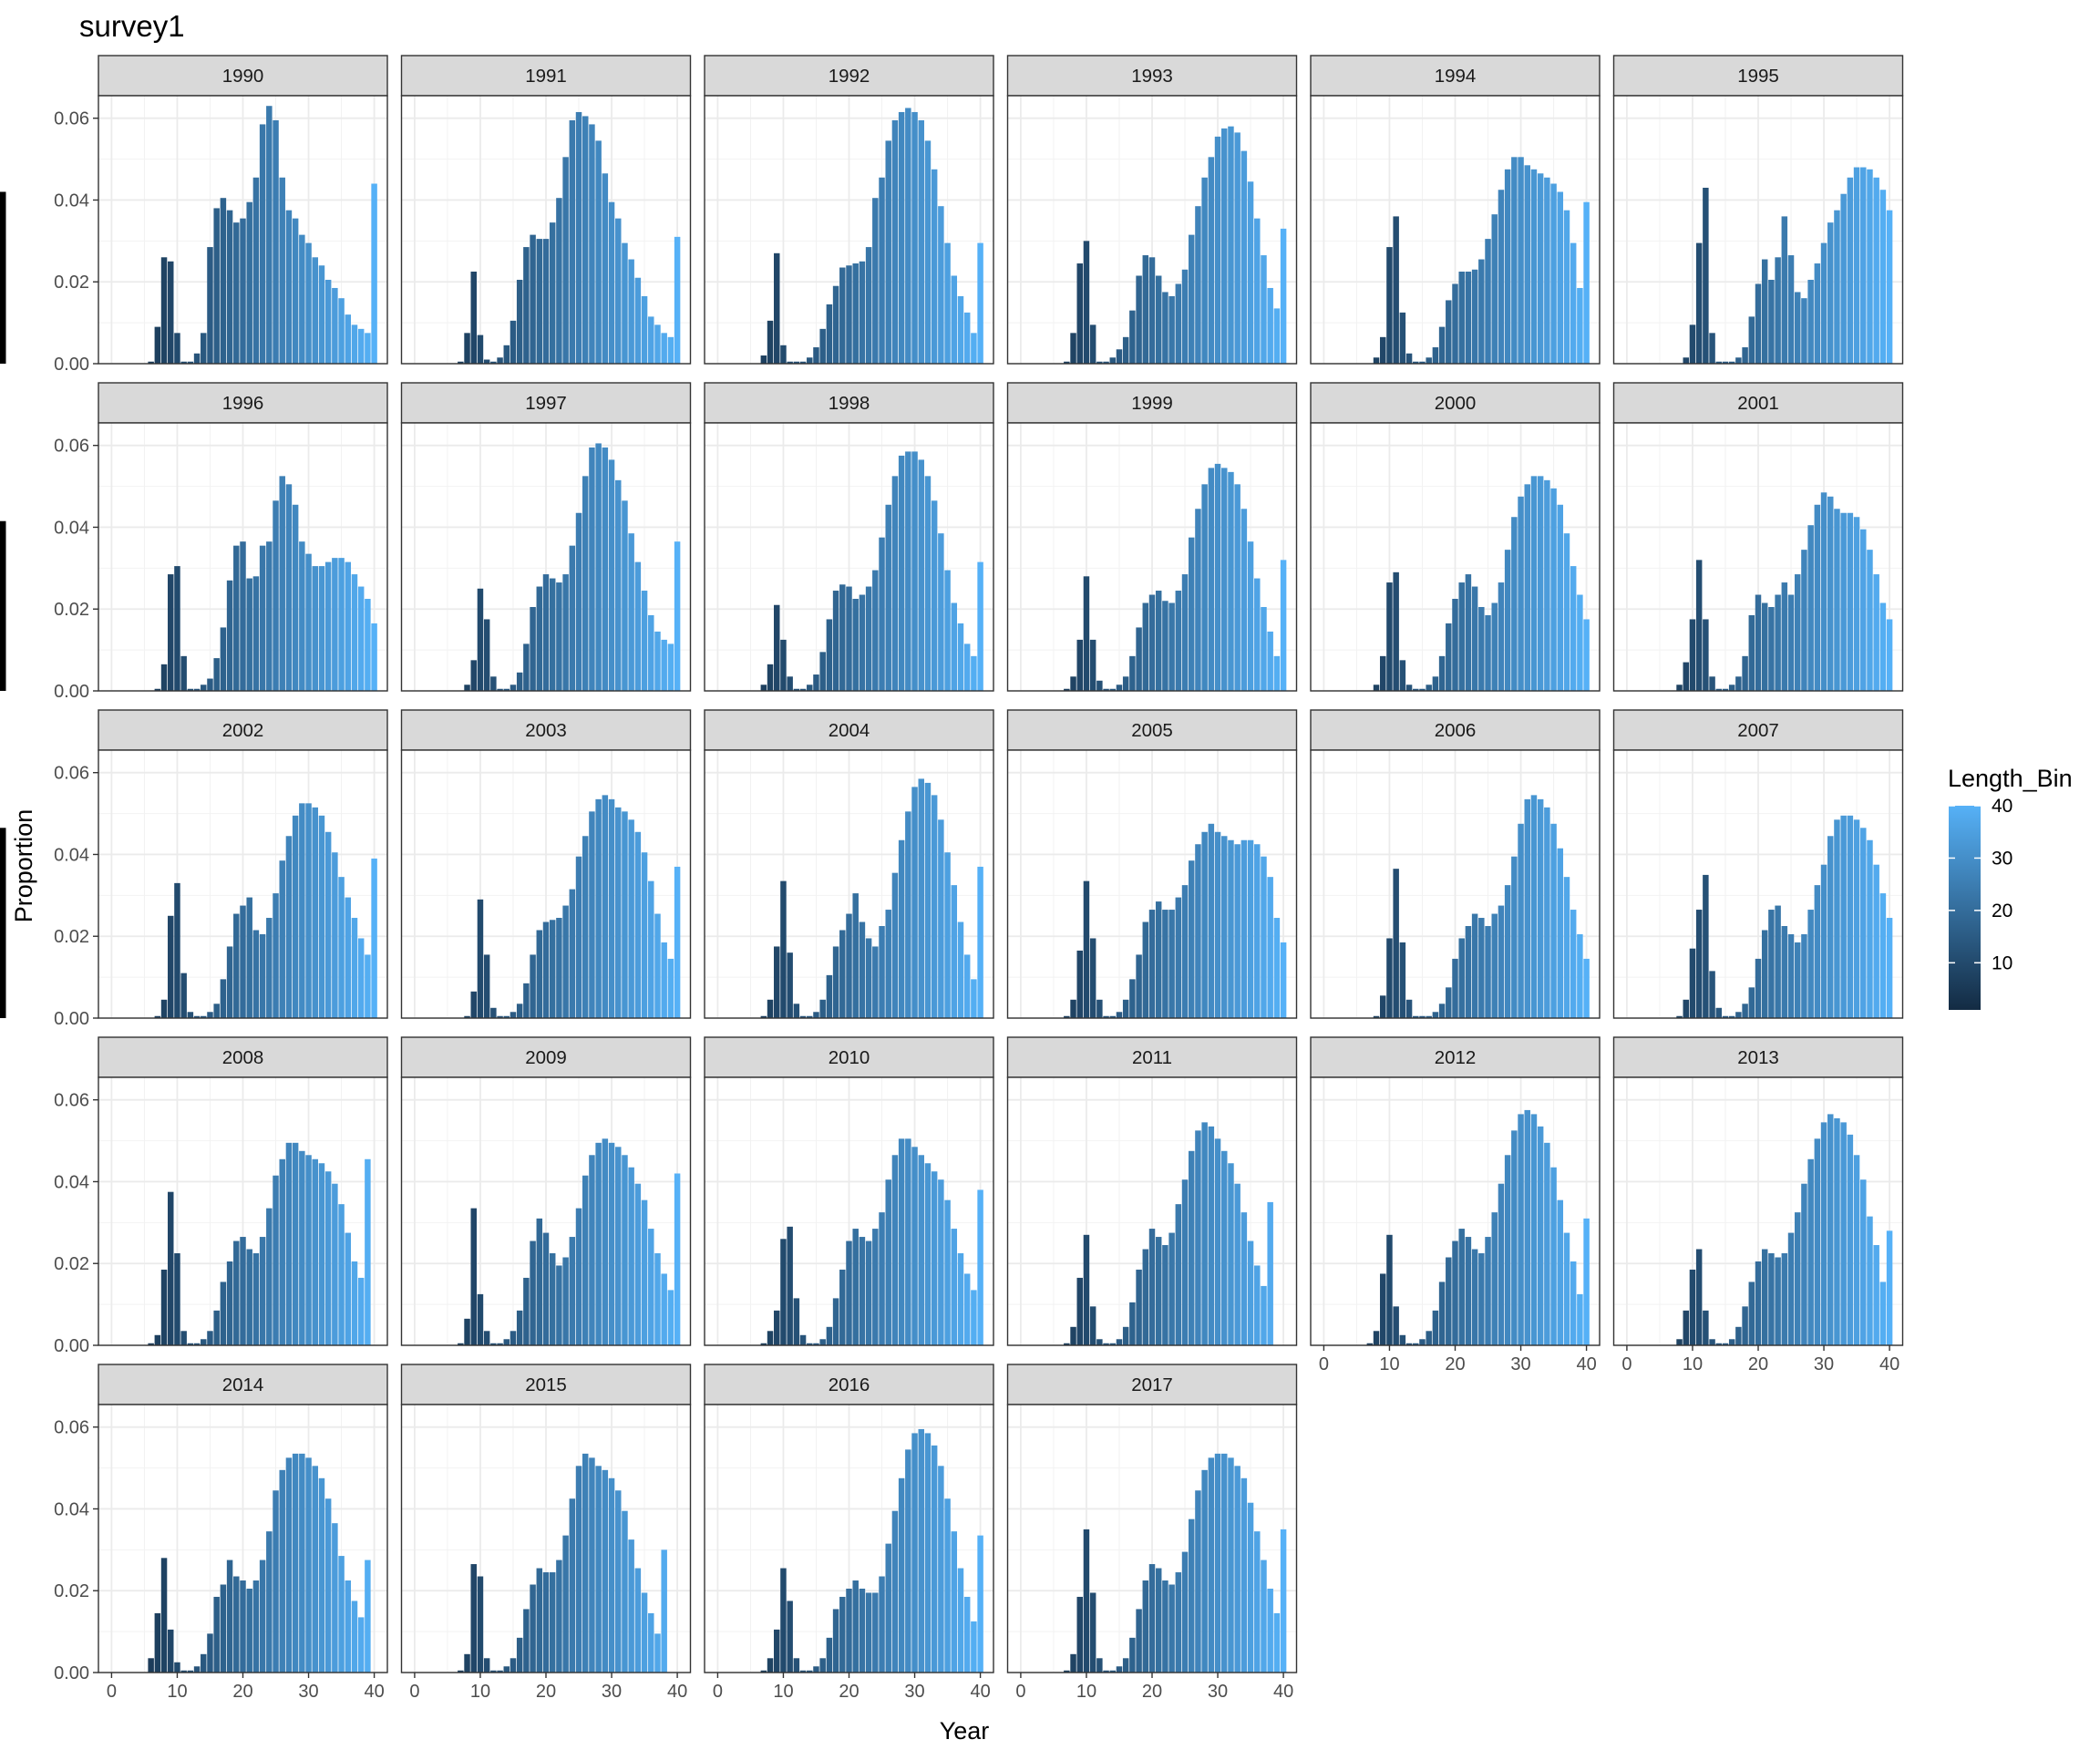 This screenshot has width=2100, height=1750. I want to click on x-tick-label: 0, so click(1324, 1364).